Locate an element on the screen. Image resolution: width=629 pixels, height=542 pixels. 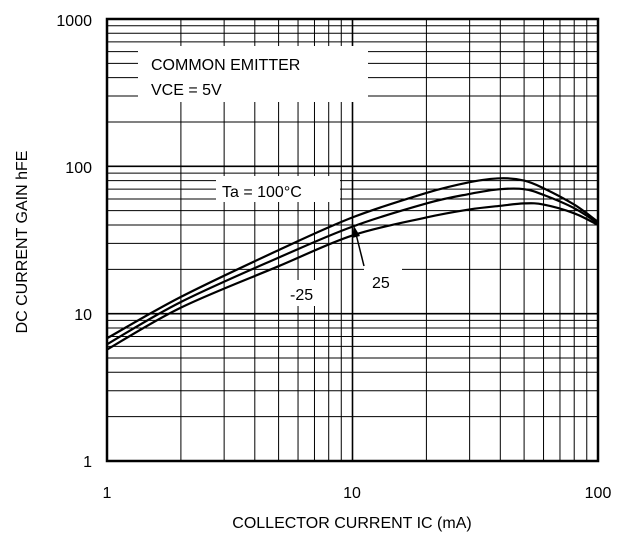
y-tick-label-100: 100 is located at coordinates (78, 168).